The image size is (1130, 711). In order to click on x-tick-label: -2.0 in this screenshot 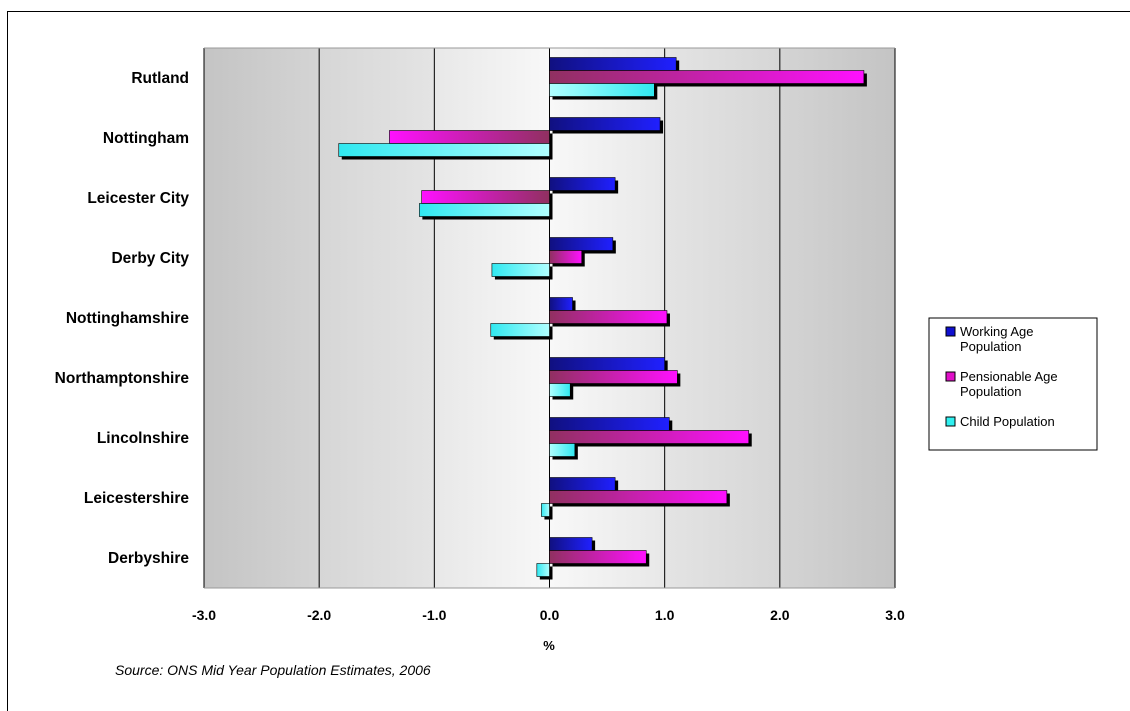, I will do `click(319, 615)`.